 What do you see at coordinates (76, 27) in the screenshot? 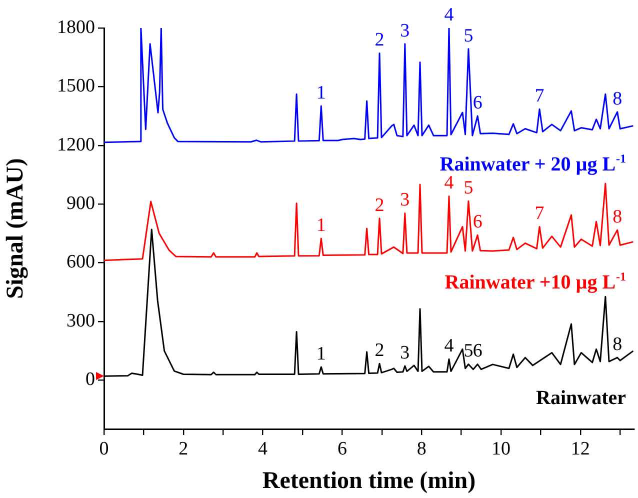
I see `y-tick-label: 1800` at bounding box center [76, 27].